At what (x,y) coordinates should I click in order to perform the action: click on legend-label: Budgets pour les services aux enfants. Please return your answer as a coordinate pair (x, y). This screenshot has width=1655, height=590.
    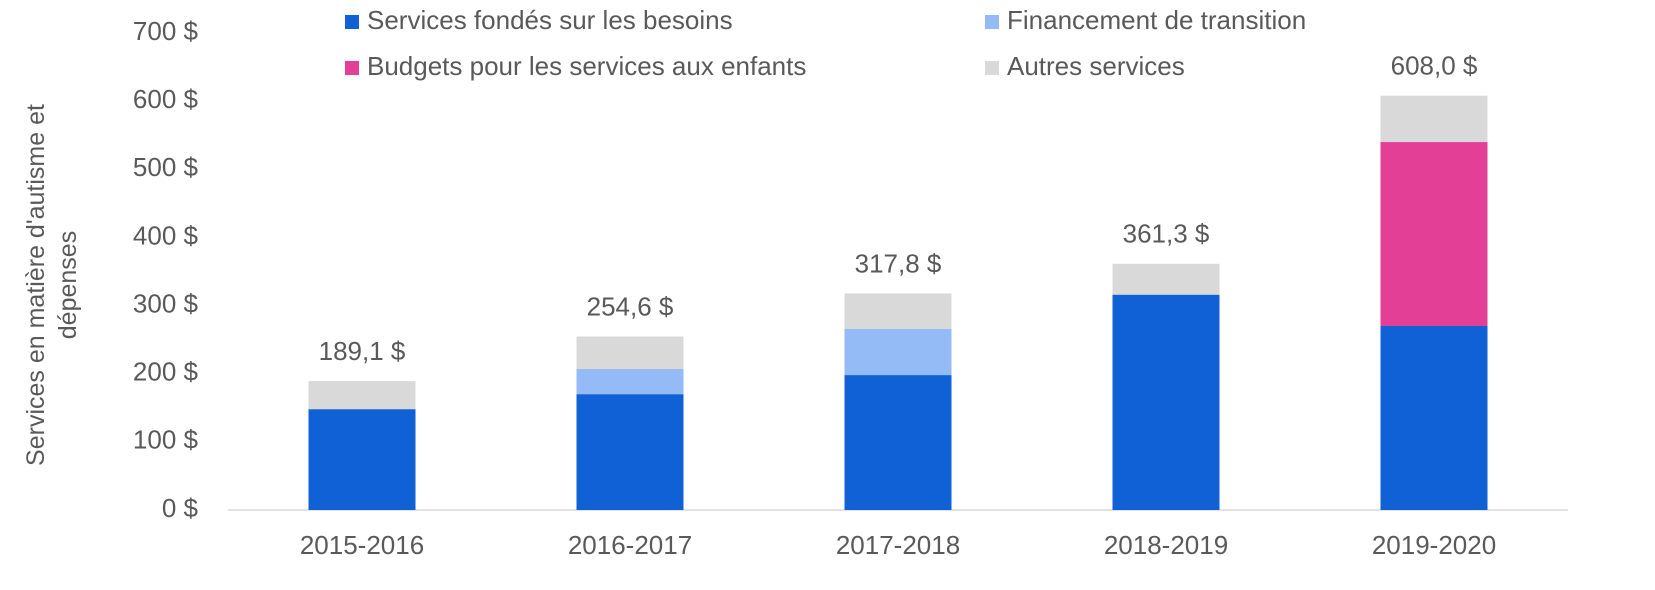
    Looking at the image, I should click on (586, 66).